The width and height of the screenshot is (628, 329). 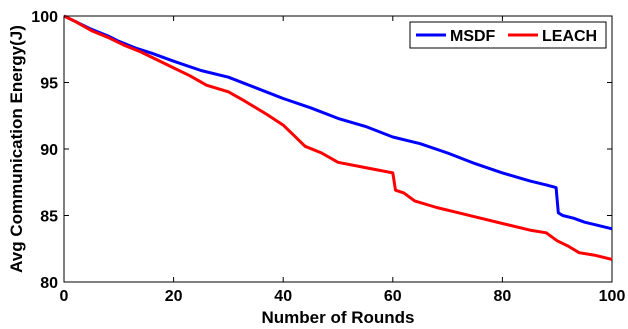 I want to click on x-axis-label: Number of Rounds, so click(x=338, y=317).